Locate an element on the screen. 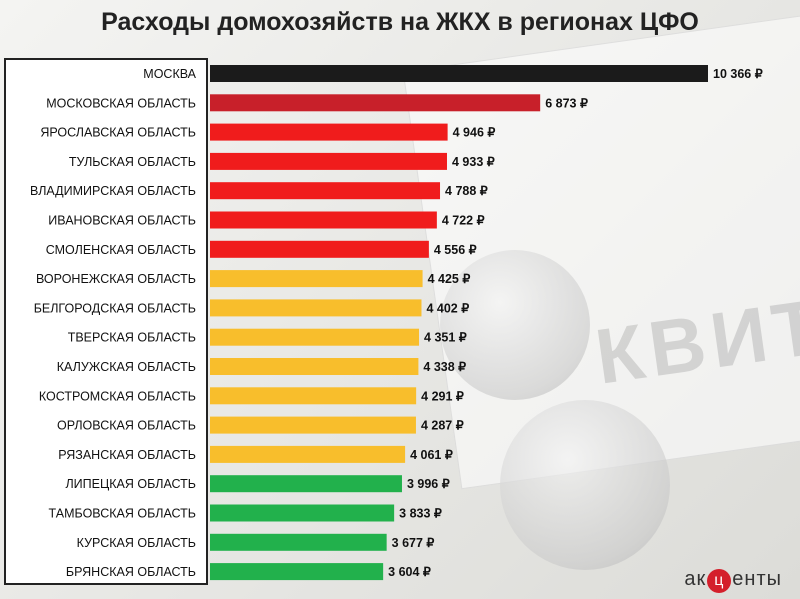 This screenshot has height=599, width=800. bar-value-label: 3 996 ₽ is located at coordinates (429, 484).